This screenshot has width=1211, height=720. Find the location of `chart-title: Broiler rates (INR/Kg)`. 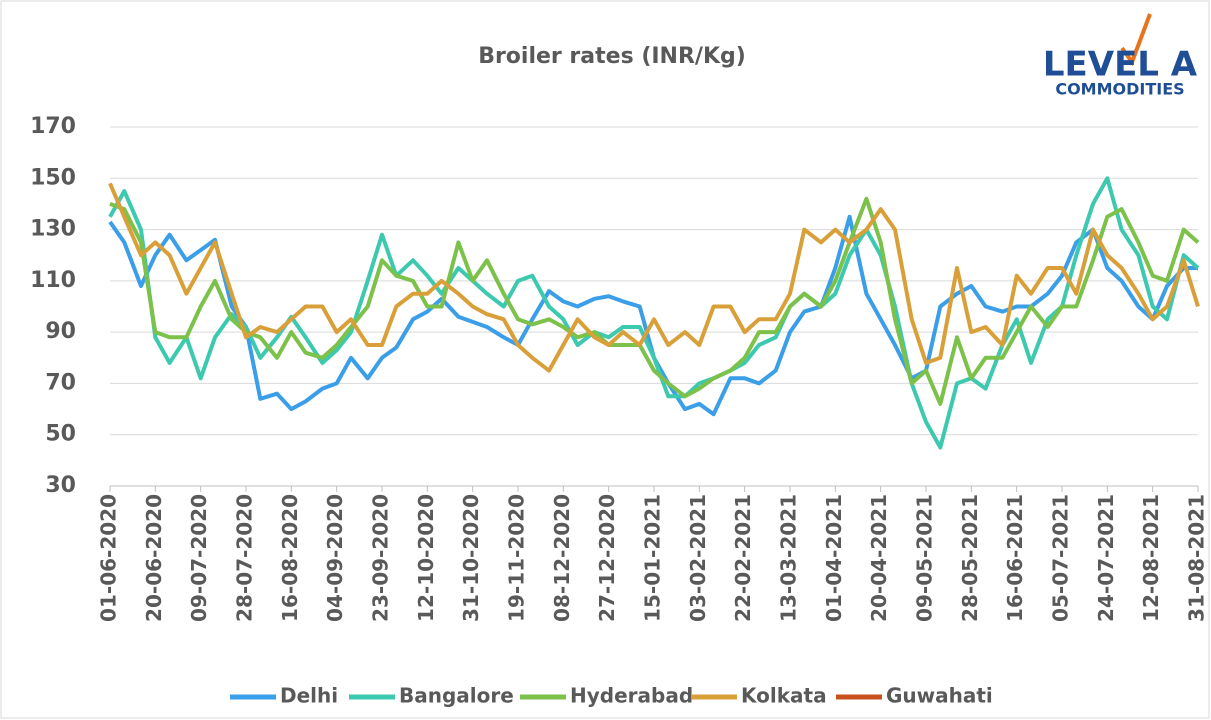

chart-title: Broiler rates (INR/Kg) is located at coordinates (612, 56).